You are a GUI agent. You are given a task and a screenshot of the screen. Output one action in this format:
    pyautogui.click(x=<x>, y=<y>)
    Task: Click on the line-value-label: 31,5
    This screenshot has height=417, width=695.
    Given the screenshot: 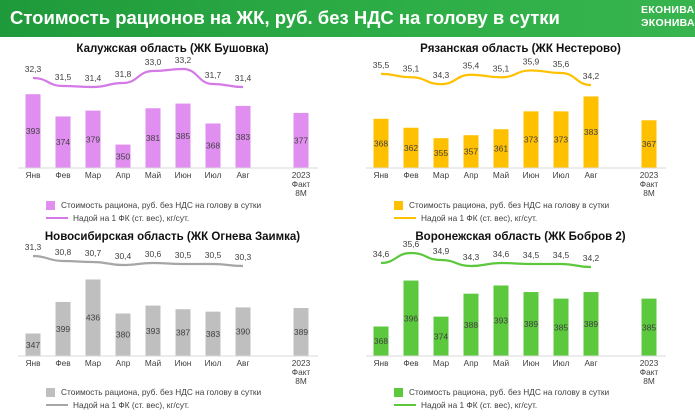 What is the action you would take?
    pyautogui.click(x=63, y=77)
    